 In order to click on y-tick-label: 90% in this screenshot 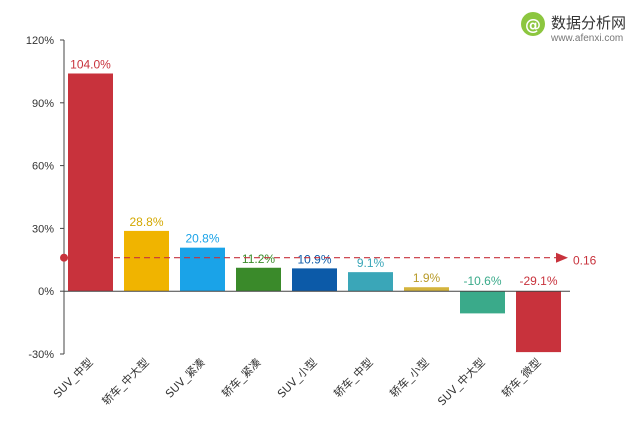, I will do `click(43, 104)`.